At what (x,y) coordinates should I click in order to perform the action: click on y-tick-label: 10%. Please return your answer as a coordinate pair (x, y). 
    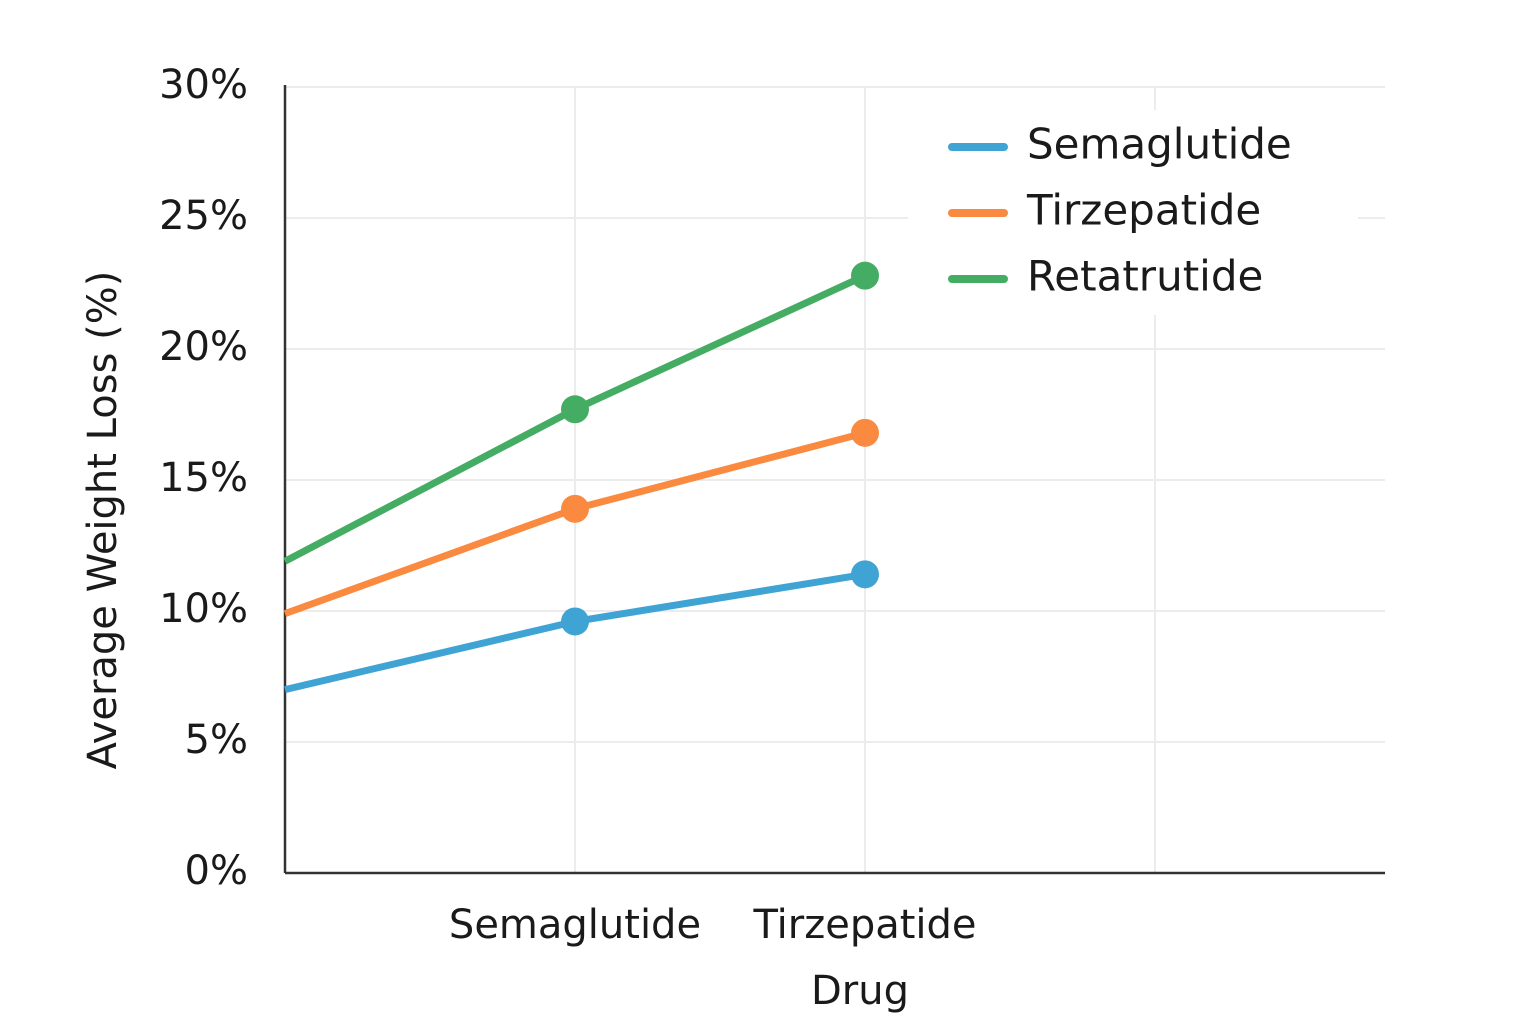
    Looking at the image, I should click on (203, 609).